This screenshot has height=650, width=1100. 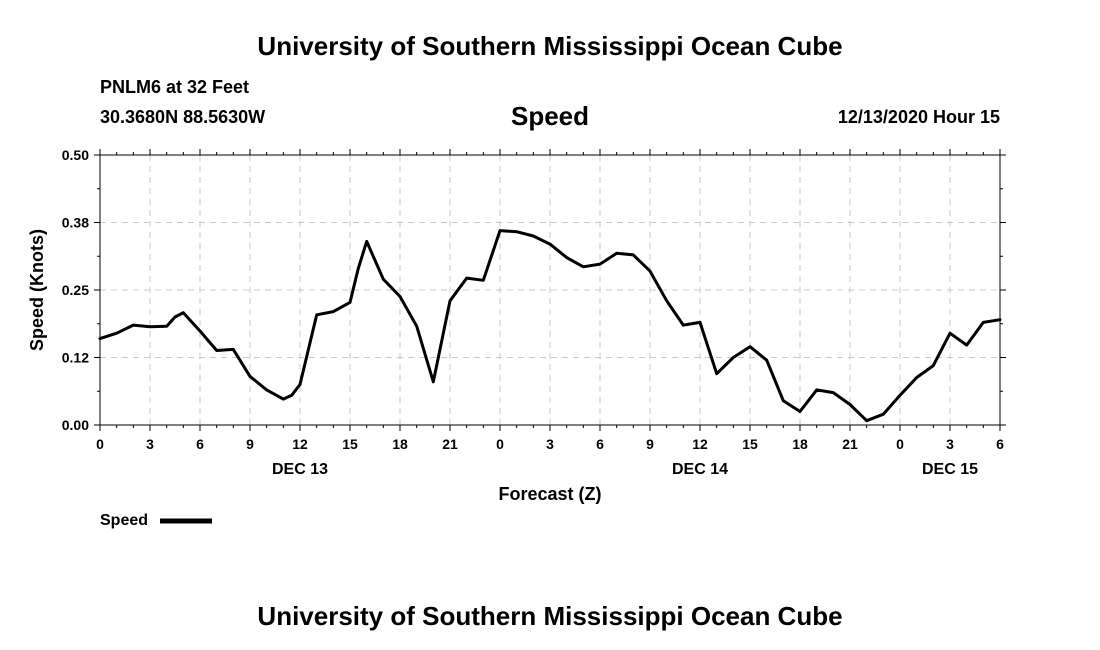 What do you see at coordinates (75, 155) in the screenshot?
I see `y-tick-label: 0.50` at bounding box center [75, 155].